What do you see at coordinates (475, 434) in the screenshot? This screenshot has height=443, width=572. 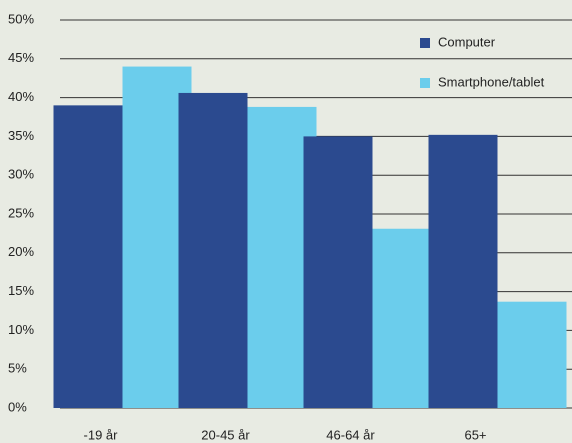 I see `x-tick-label: 65+` at bounding box center [475, 434].